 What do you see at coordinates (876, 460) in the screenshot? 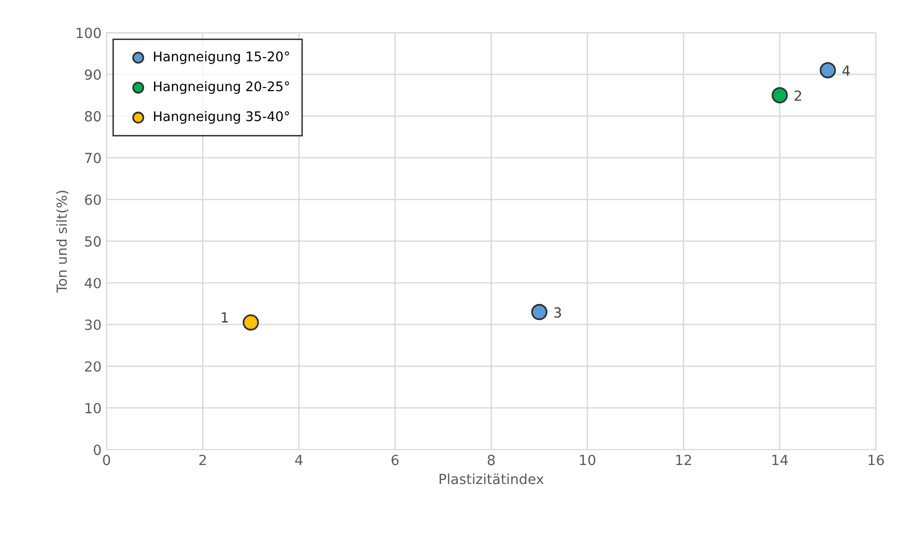
I see `x-tick-label: 16` at bounding box center [876, 460].